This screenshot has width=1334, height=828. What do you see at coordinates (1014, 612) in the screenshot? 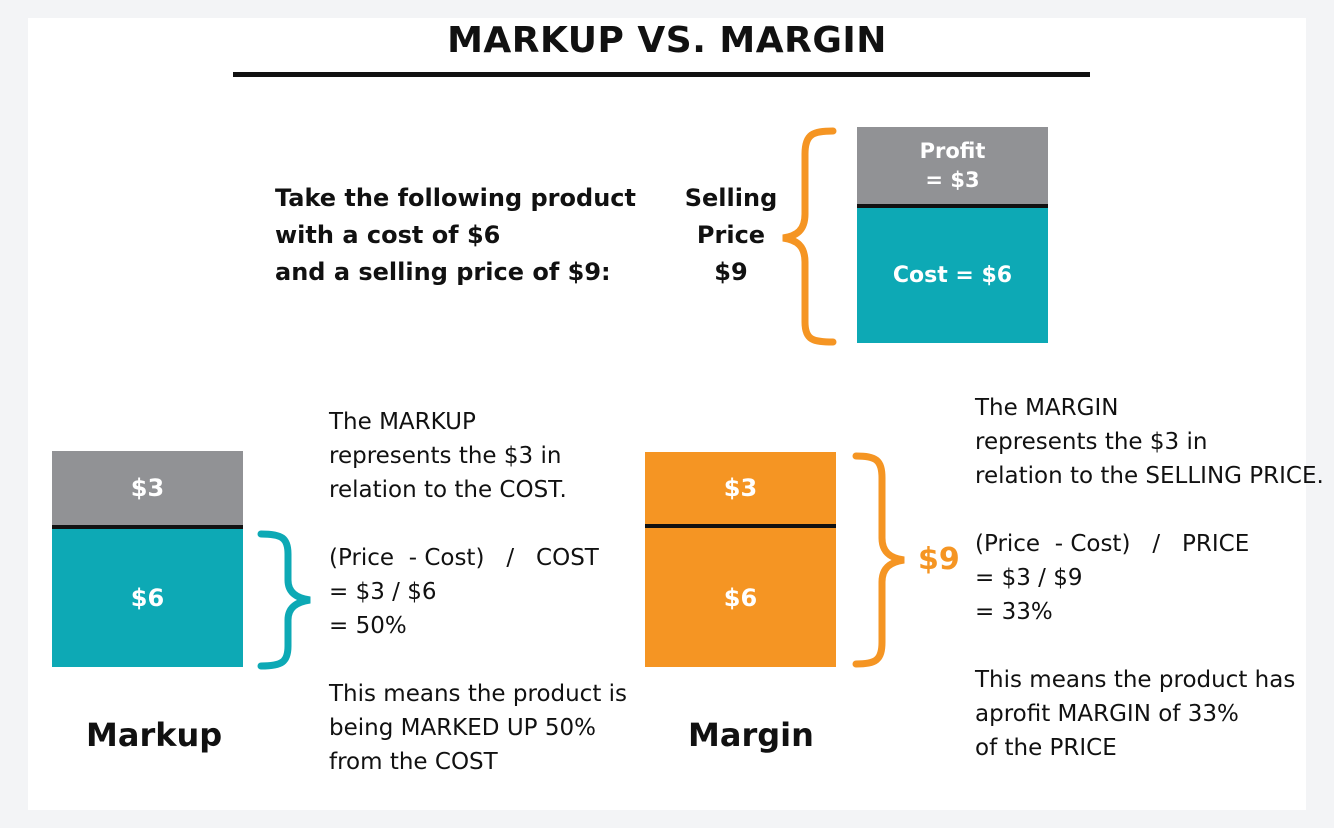
I see `margin-desc-line: = 33%` at bounding box center [1014, 612].